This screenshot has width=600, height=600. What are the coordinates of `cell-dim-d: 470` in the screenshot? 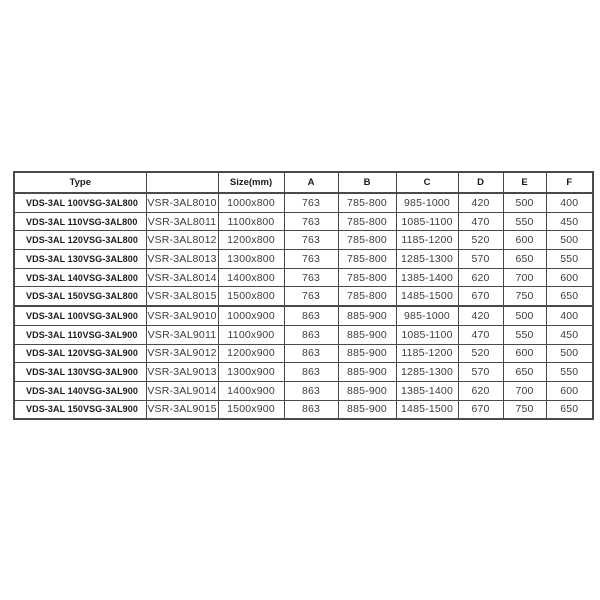 It's located at (480, 334).